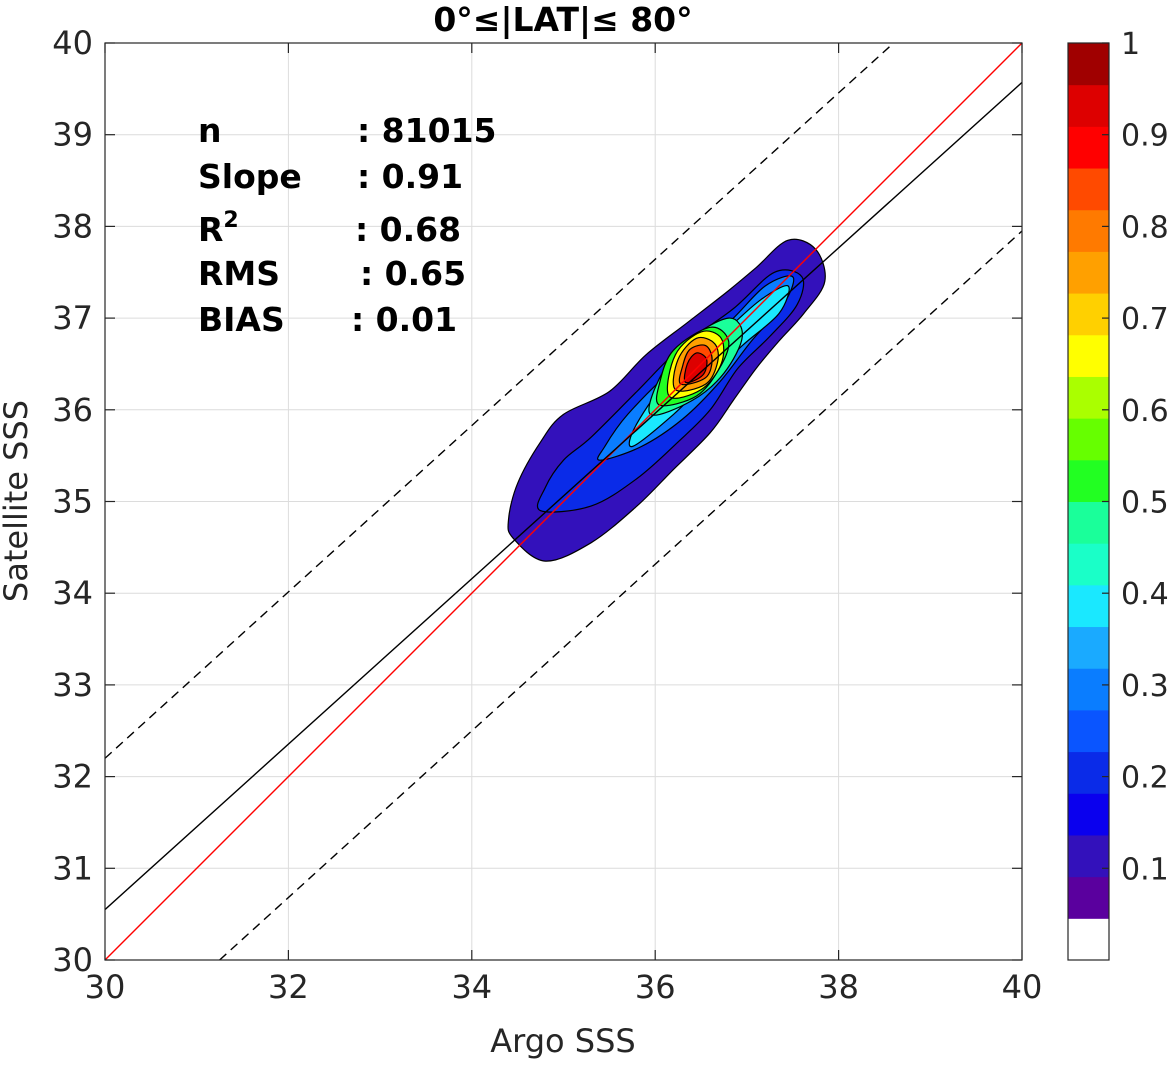 This screenshot has height=1066, width=1172. I want to click on colorbar-tick-label: 0.4, so click(1145, 594).